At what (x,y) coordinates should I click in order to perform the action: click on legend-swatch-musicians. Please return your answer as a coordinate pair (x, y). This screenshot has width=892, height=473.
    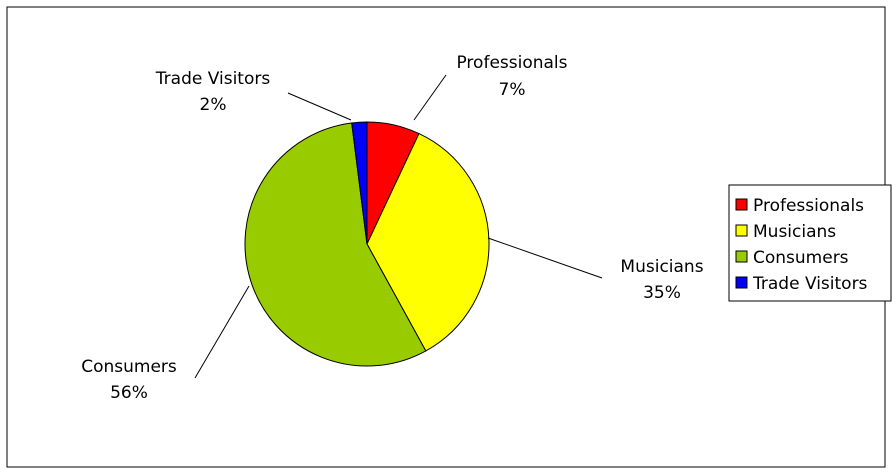
    Looking at the image, I should click on (741, 230).